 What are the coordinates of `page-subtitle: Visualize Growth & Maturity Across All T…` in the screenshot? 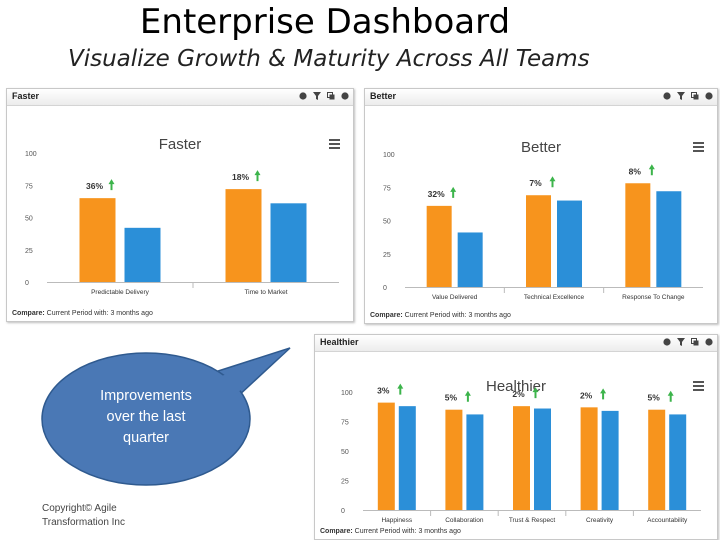 It's located at (329, 59).